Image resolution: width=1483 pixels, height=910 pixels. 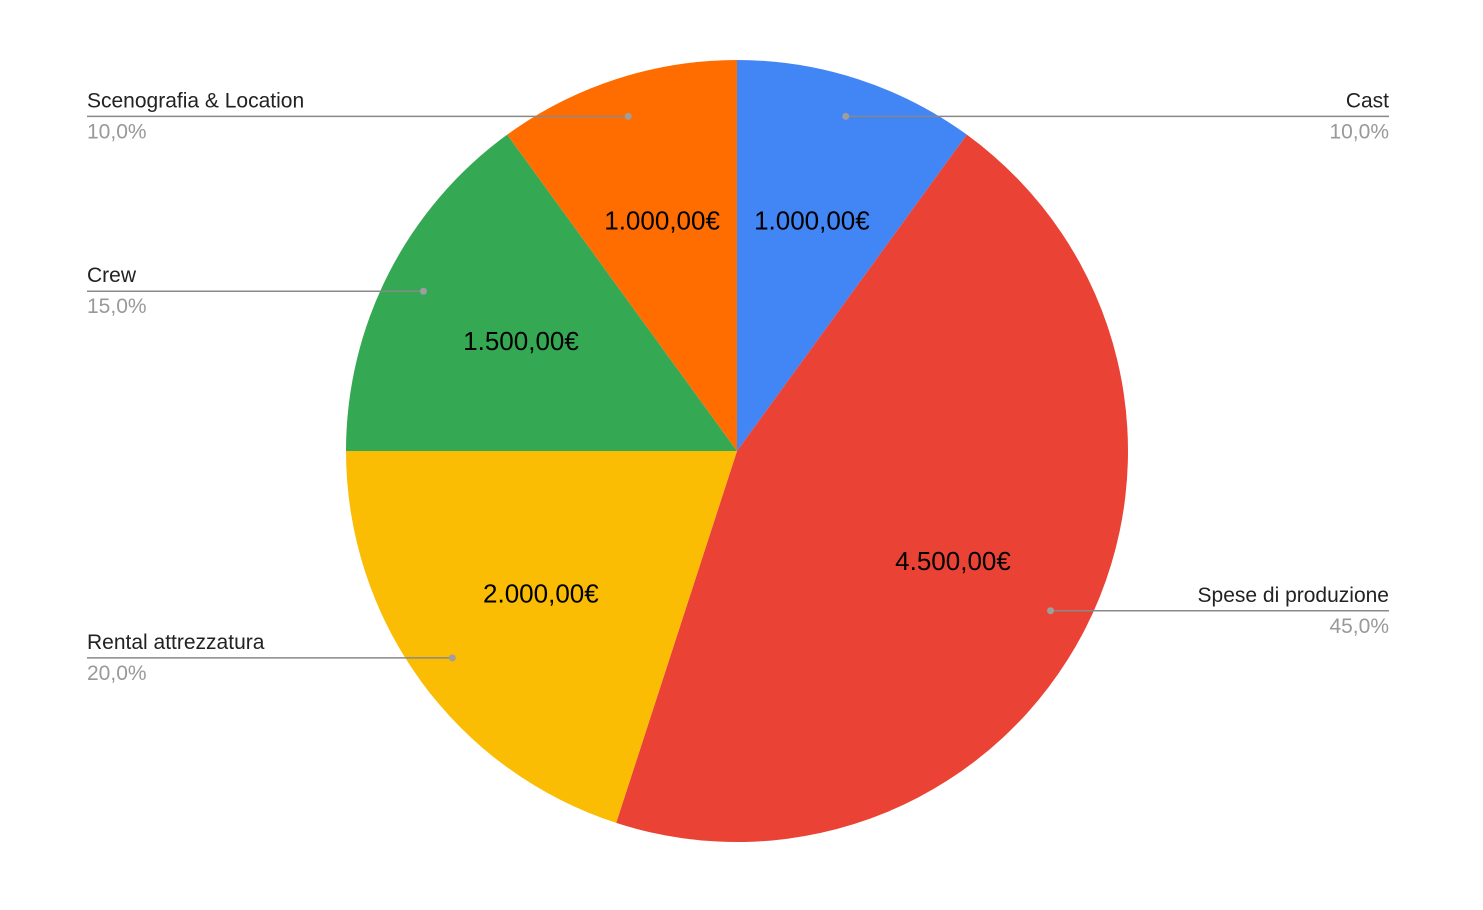 What do you see at coordinates (452, 658) in the screenshot?
I see `leader-dot-rental-attrezzatura` at bounding box center [452, 658].